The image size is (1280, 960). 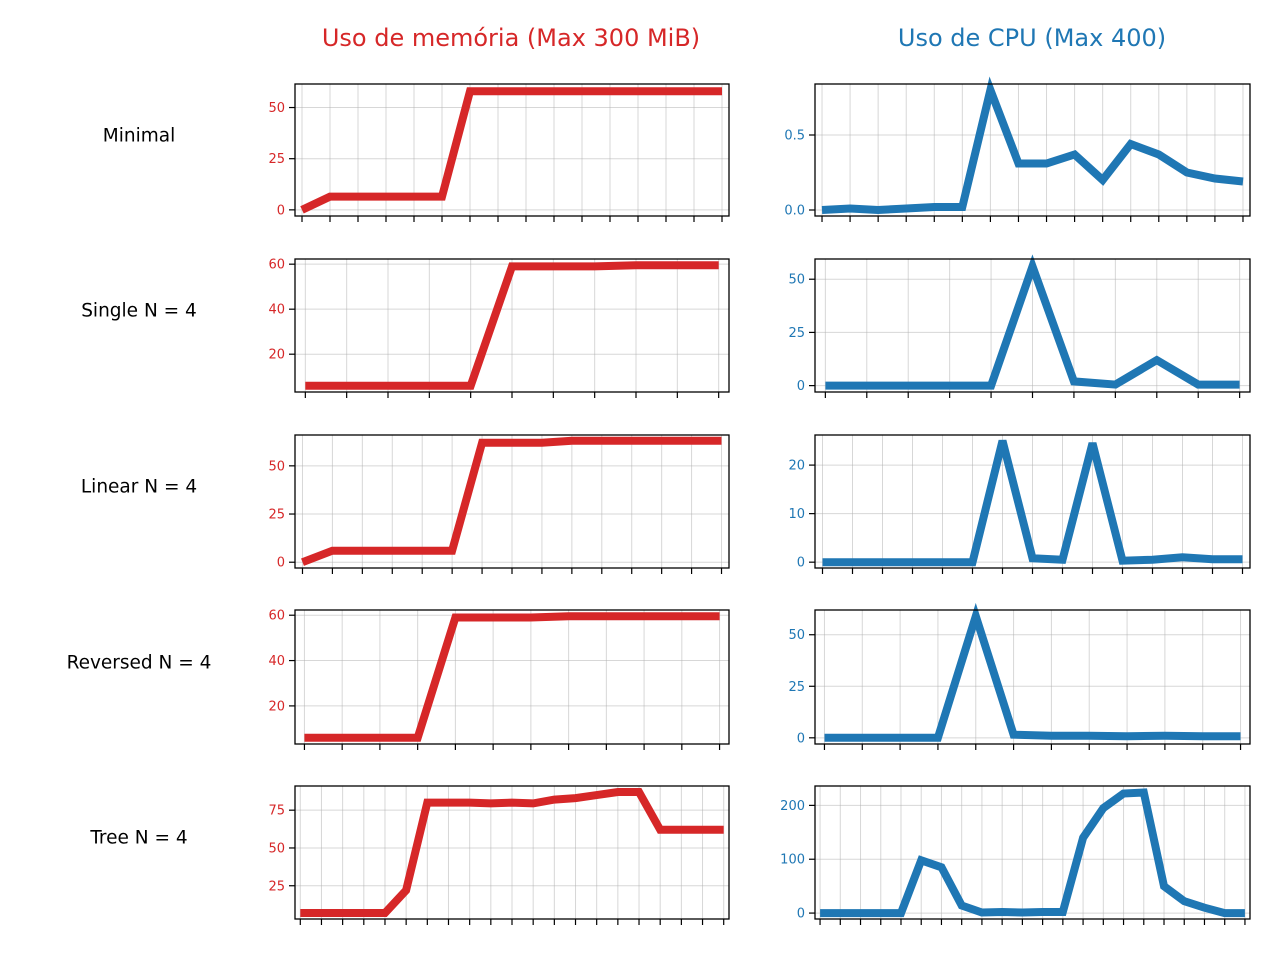 I want to click on single-n-4-memory-chart: 20 40 60, so click(x=499, y=328).